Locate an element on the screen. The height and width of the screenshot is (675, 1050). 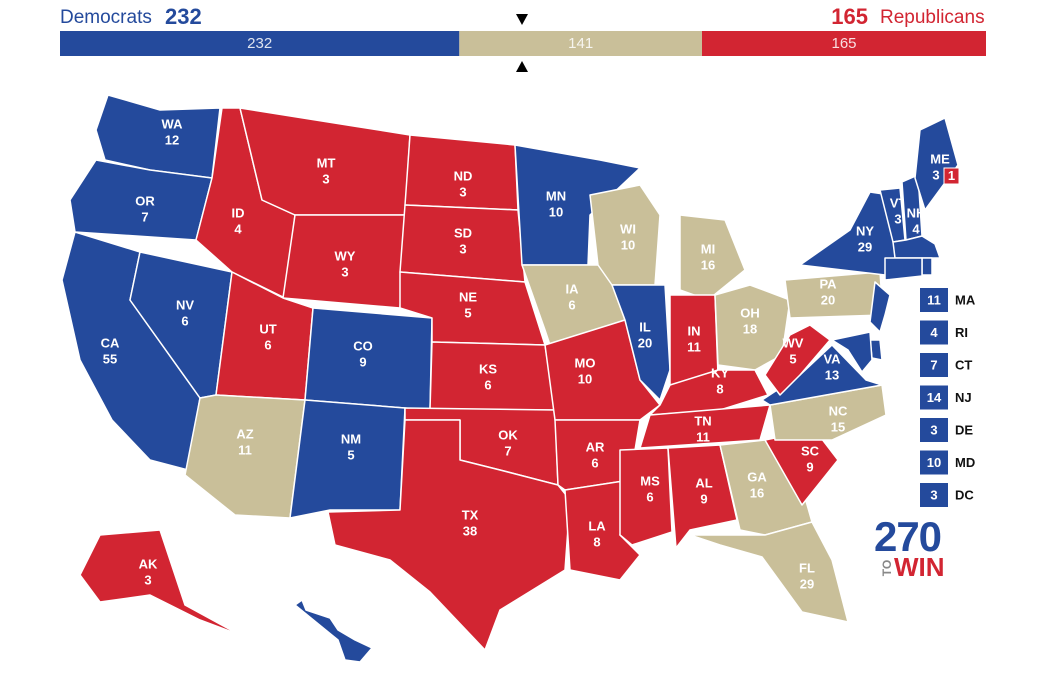
callout-state: NJ is located at coordinates (963, 397).